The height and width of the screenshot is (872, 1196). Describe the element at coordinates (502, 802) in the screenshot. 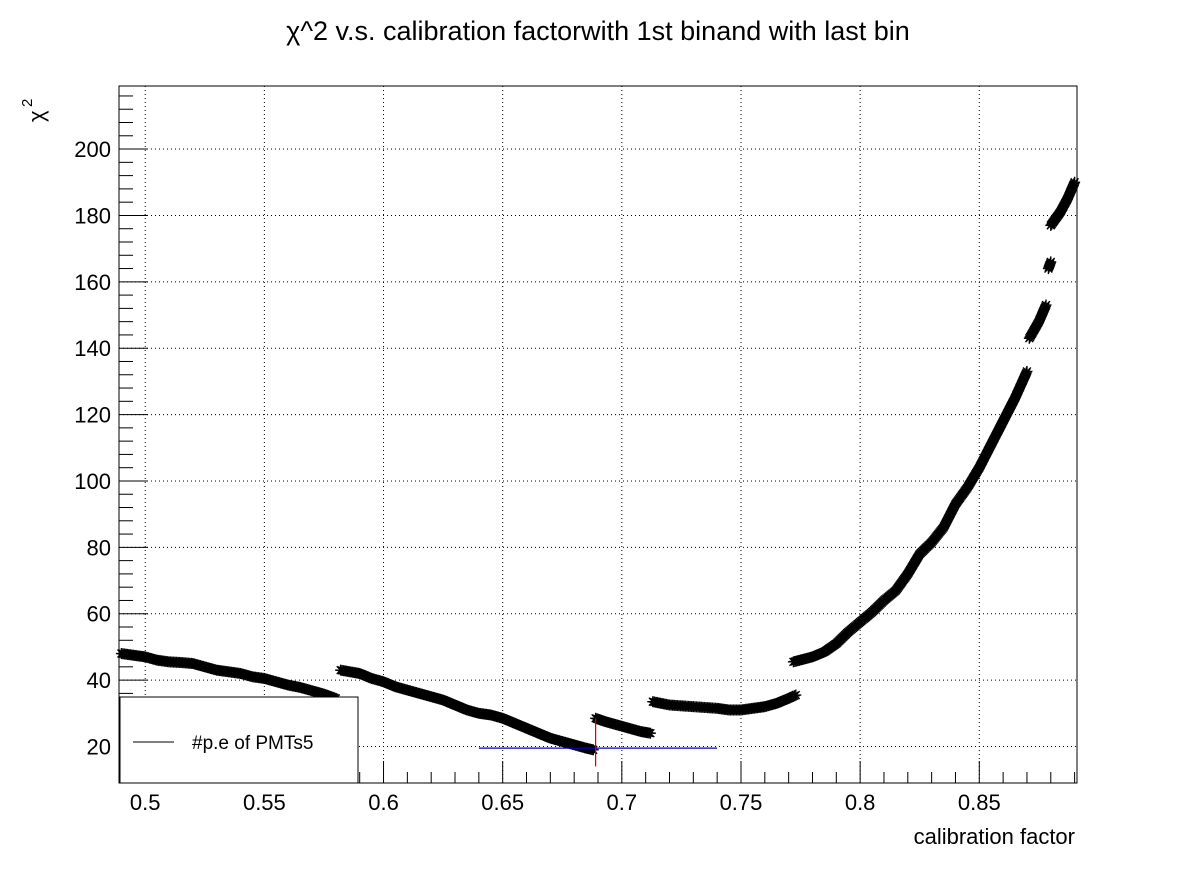

I see `x-tick-label: 0.65` at that location.